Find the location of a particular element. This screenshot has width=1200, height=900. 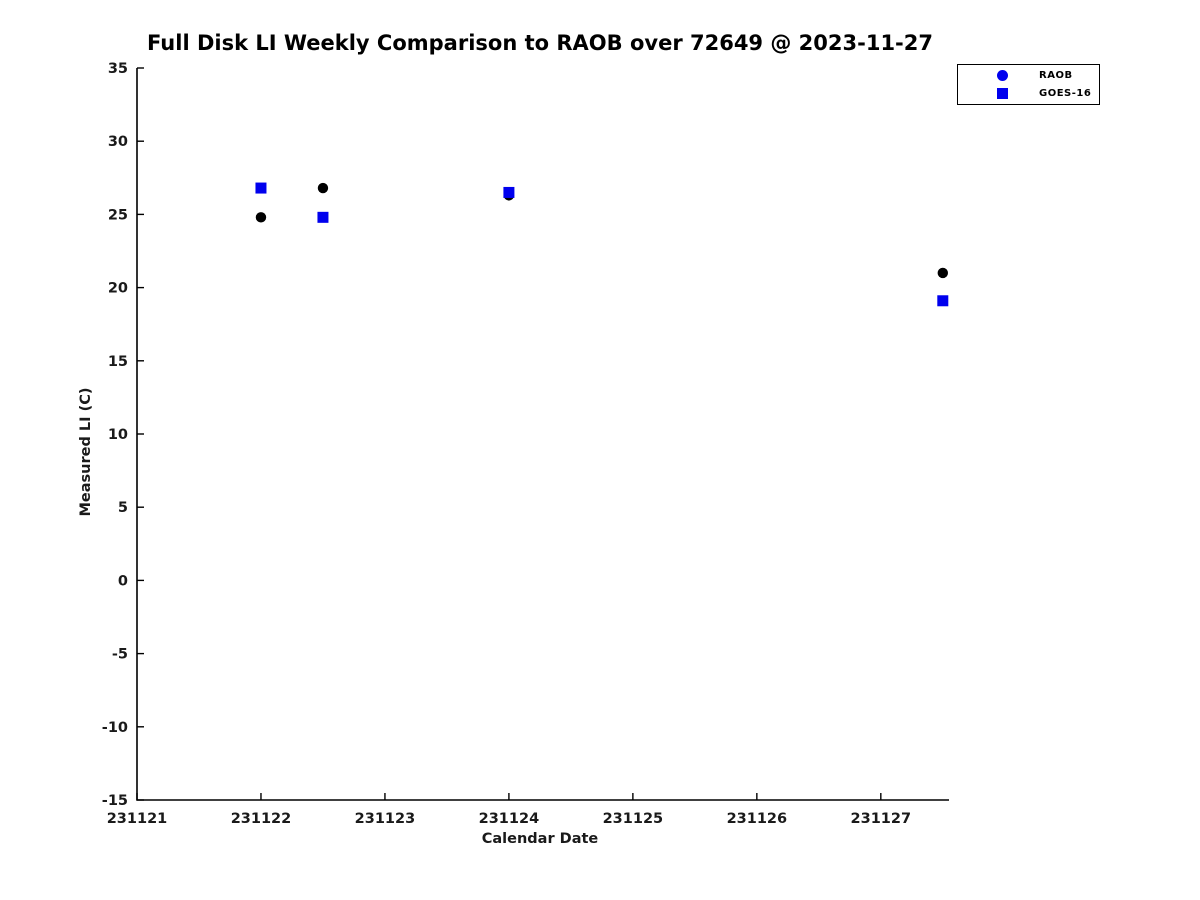

y-tick-label: -15 is located at coordinates (115, 801).